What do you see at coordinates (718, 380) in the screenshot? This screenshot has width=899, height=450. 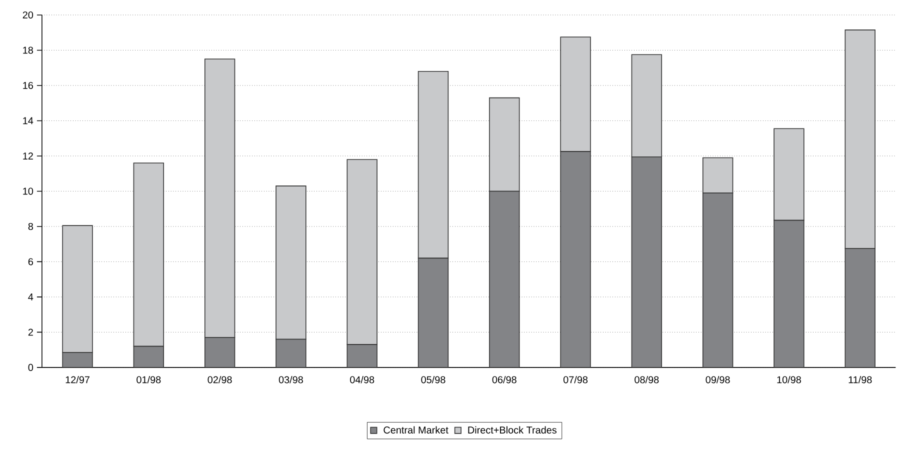 I see `x-tick-label: 09/98` at bounding box center [718, 380].